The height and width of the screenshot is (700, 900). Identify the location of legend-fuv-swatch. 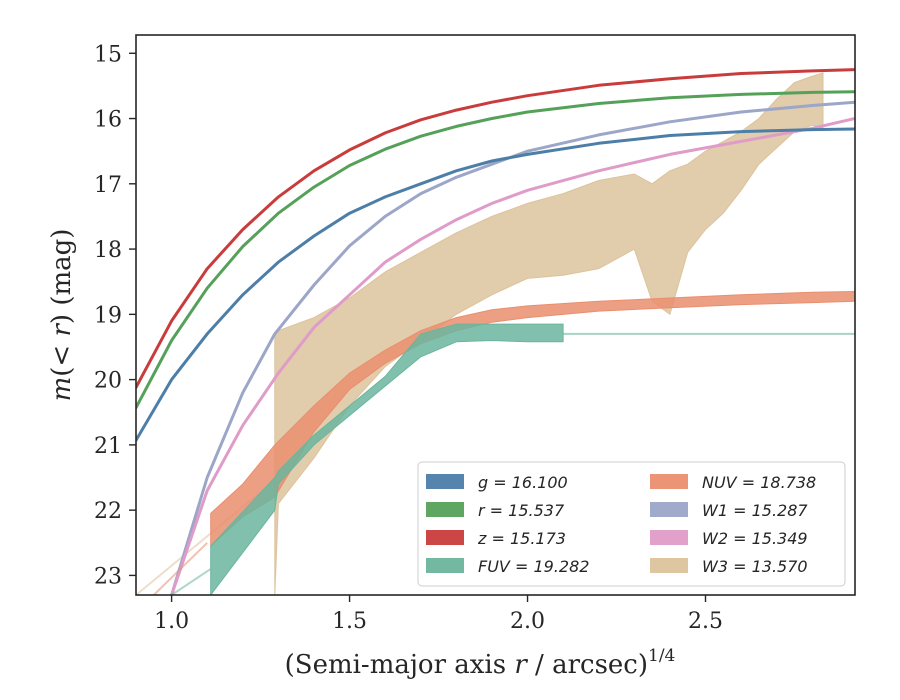
(445, 565).